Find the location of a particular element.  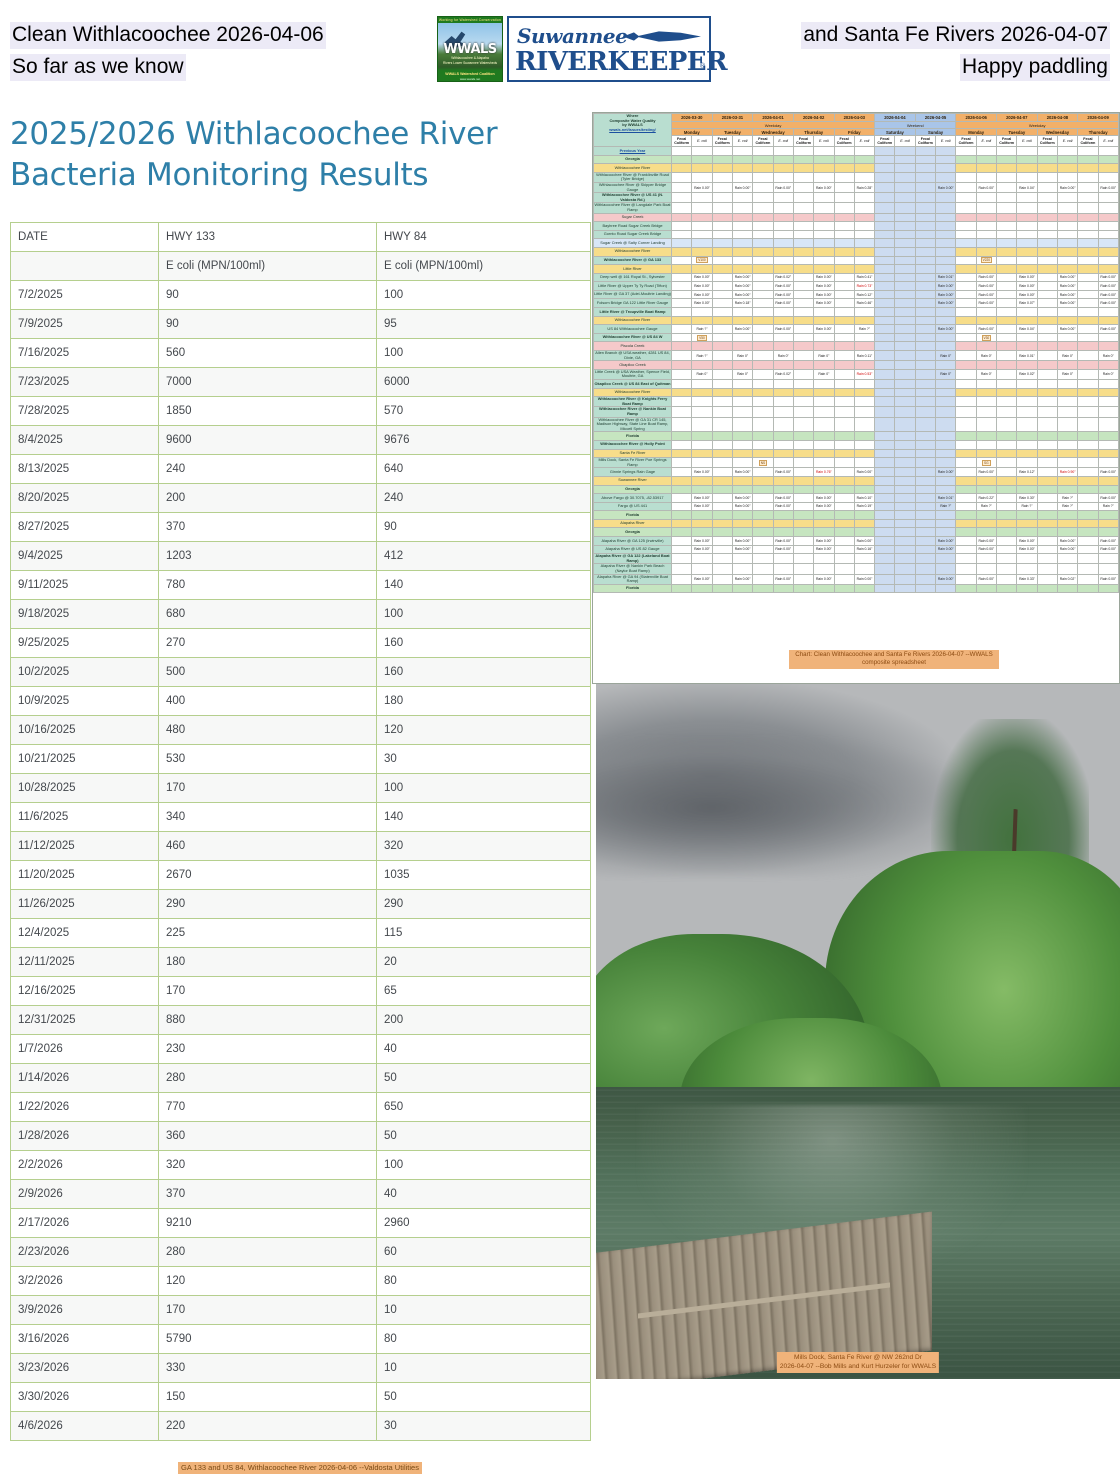

table-row: 3/16/2026 5790 80 is located at coordinates (300, 1338).